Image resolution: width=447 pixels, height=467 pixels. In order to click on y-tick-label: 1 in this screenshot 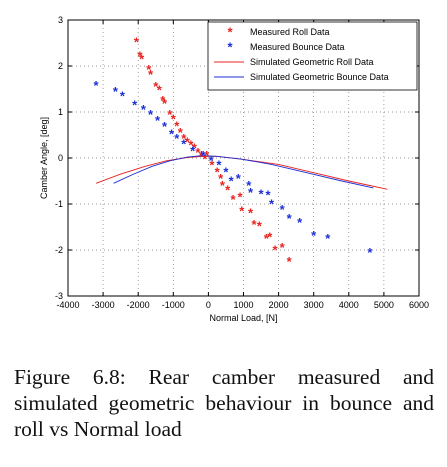, I will do `click(60, 112)`.